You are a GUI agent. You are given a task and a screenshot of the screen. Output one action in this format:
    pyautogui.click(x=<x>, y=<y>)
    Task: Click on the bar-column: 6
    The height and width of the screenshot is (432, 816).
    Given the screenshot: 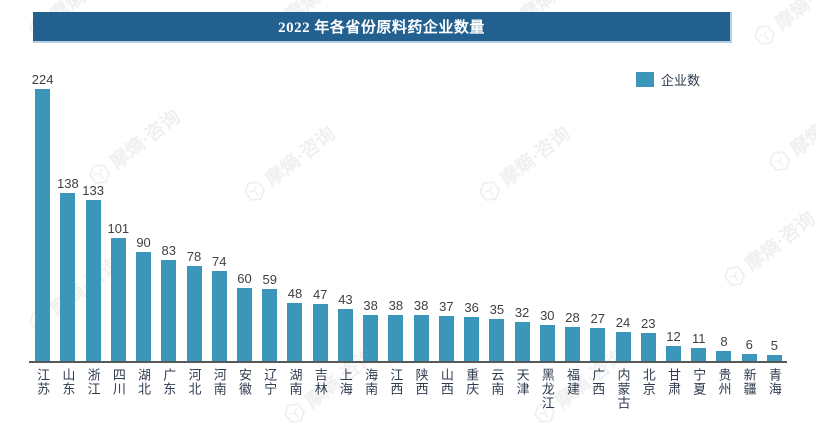 What is the action you would take?
    pyautogui.click(x=749, y=349)
    